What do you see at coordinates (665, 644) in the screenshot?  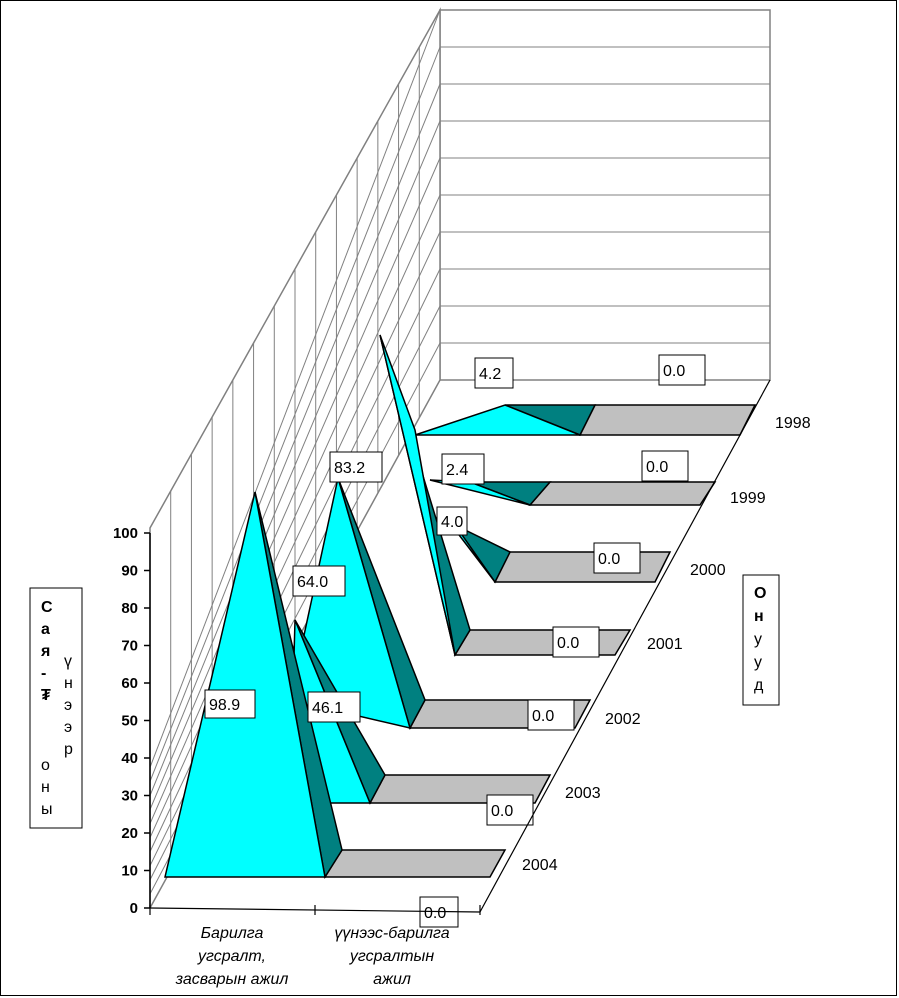 I see `z-tick-label: 2001` at bounding box center [665, 644].